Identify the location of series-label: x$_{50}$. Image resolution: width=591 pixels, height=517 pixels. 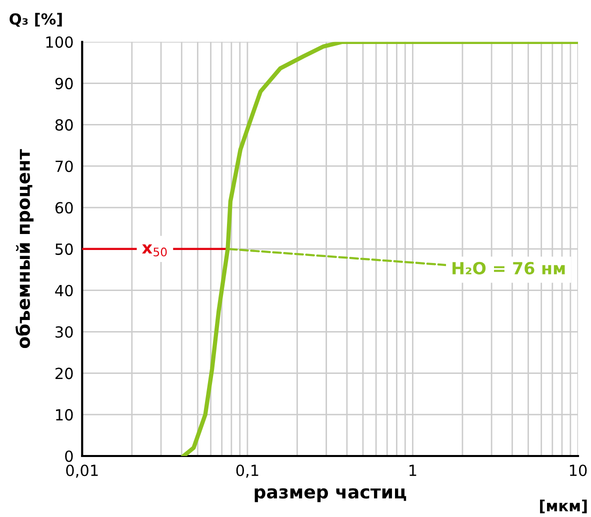
(154, 250).